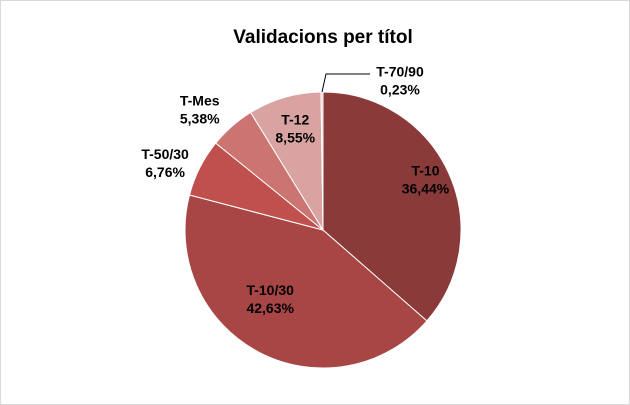 The height and width of the screenshot is (405, 630). Describe the element at coordinates (400, 72) in the screenshot. I see `slice-label: T-70/90` at that location.